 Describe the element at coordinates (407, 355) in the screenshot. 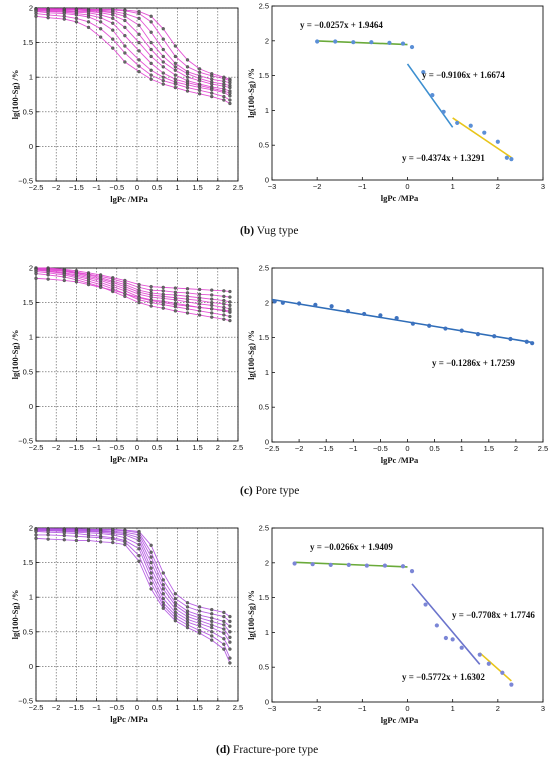

I see `plot-frame` at that location.